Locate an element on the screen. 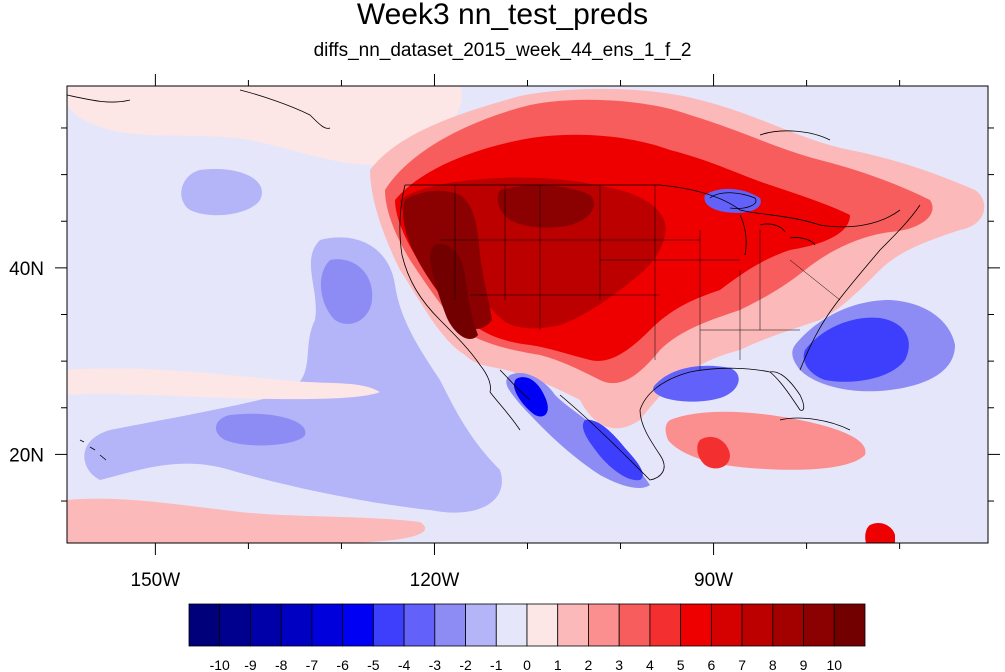  colorbar is located at coordinates (527, 625).